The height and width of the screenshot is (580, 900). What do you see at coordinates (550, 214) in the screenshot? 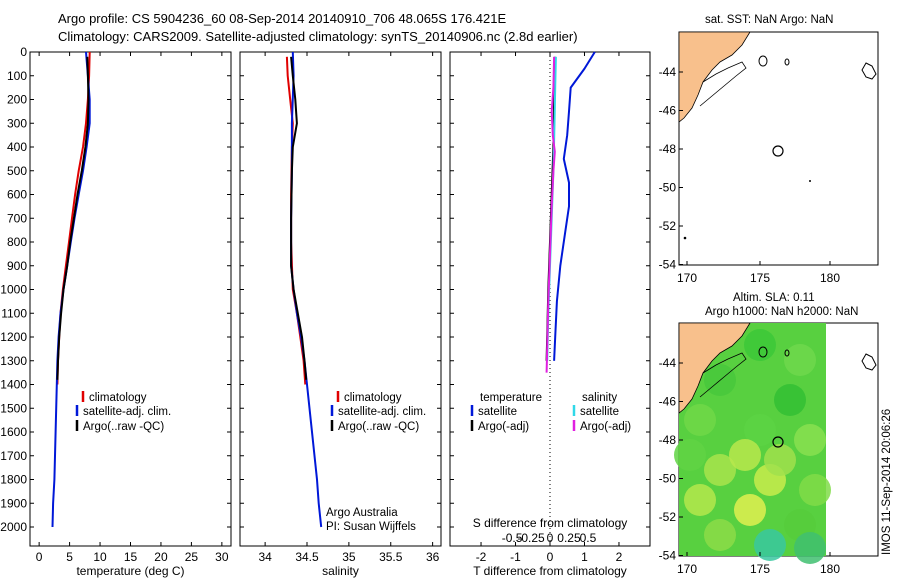
I see `series-line-salinity-argo-adj-` at bounding box center [550, 214].